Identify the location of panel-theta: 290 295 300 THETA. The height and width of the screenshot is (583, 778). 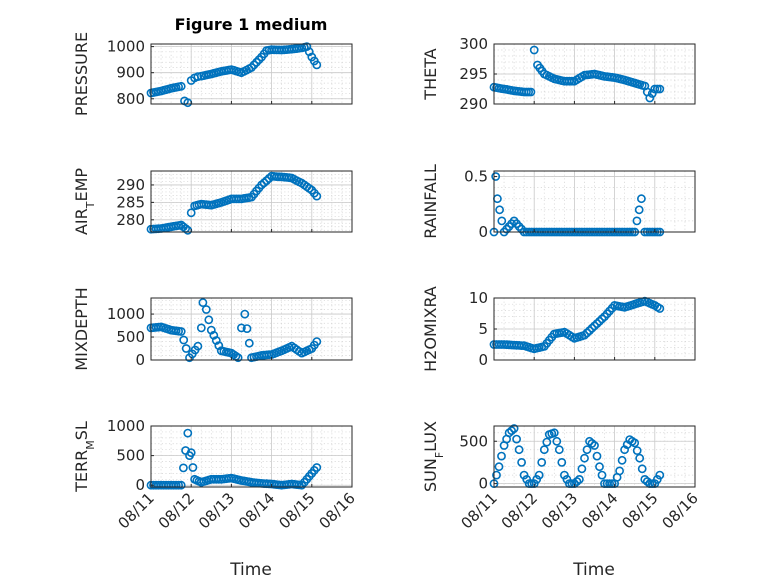
(558, 74).